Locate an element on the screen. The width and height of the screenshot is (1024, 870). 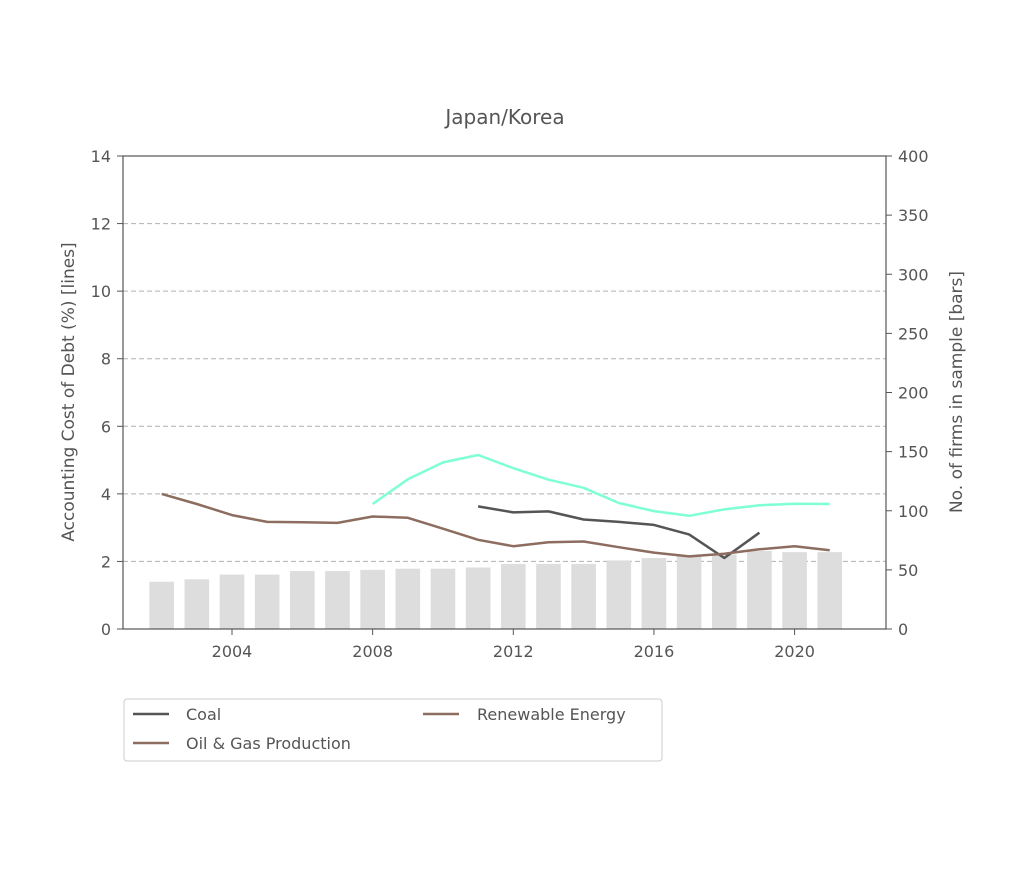
y-right-tick-label: 350 is located at coordinates (913, 215).